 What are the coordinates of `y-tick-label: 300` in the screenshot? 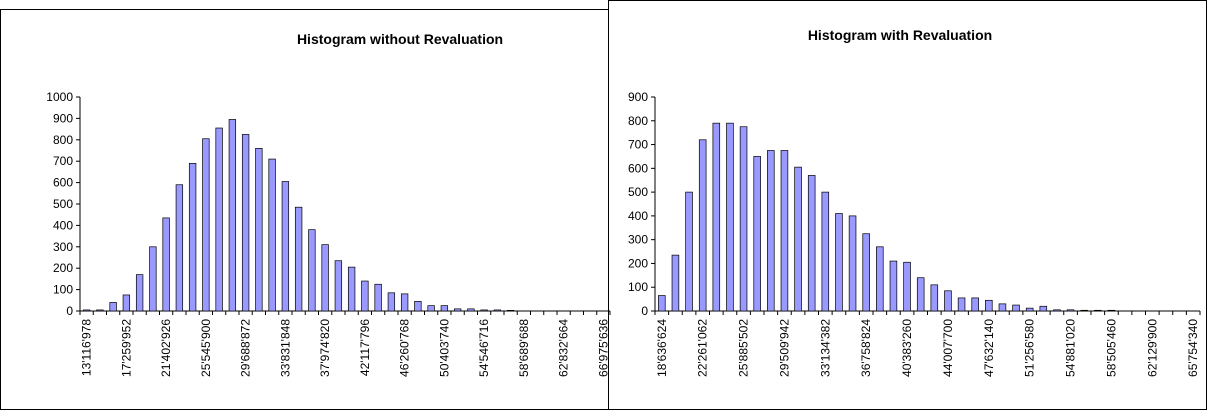 It's located at (638, 240).